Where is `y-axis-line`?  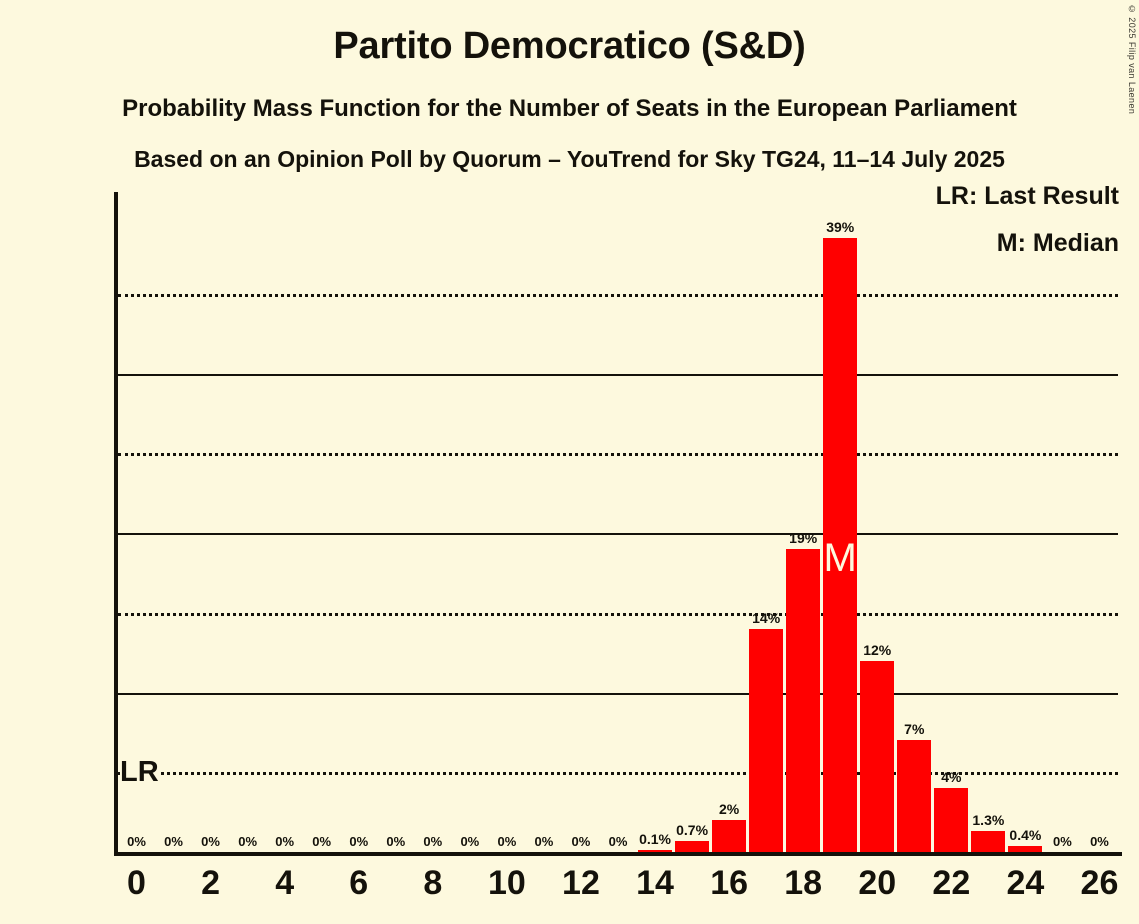
y-axis-line is located at coordinates (116, 524).